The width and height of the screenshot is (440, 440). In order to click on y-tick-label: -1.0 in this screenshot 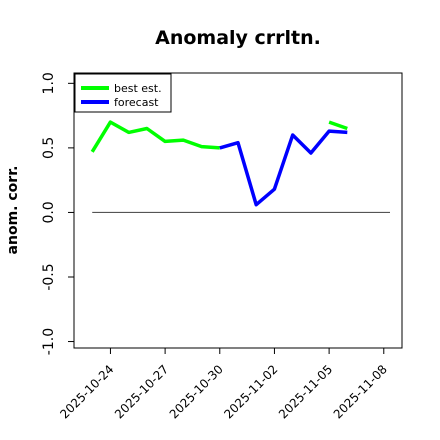, I will do `click(49, 341)`.